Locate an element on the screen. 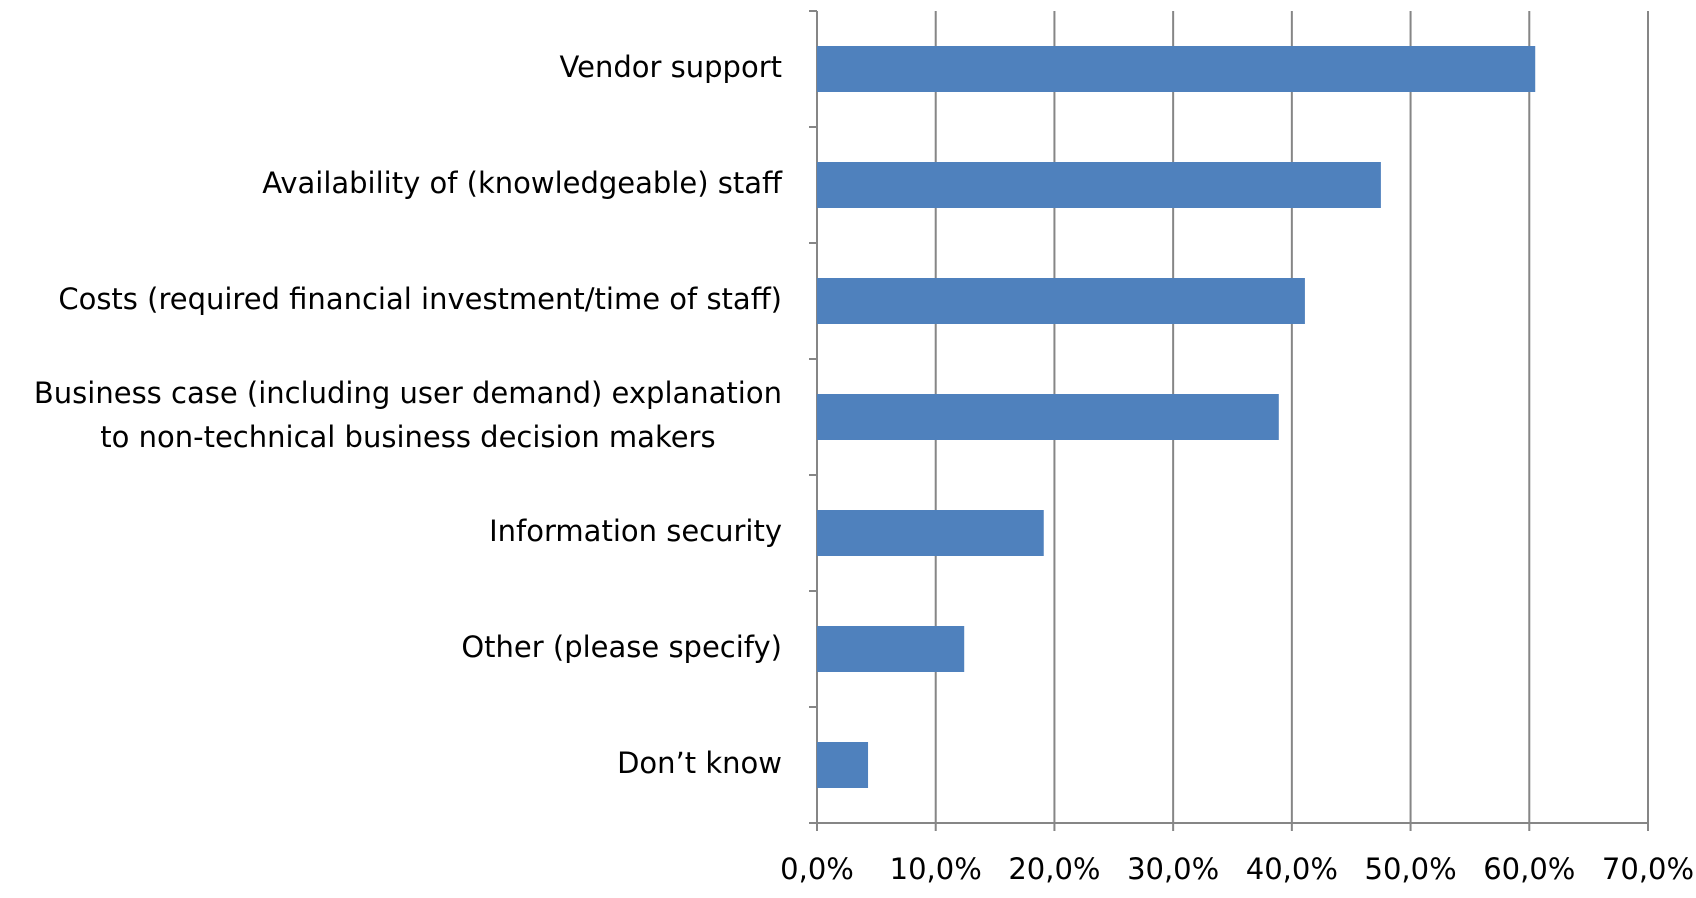  x-tick-label: 30,0% is located at coordinates (1173, 869).